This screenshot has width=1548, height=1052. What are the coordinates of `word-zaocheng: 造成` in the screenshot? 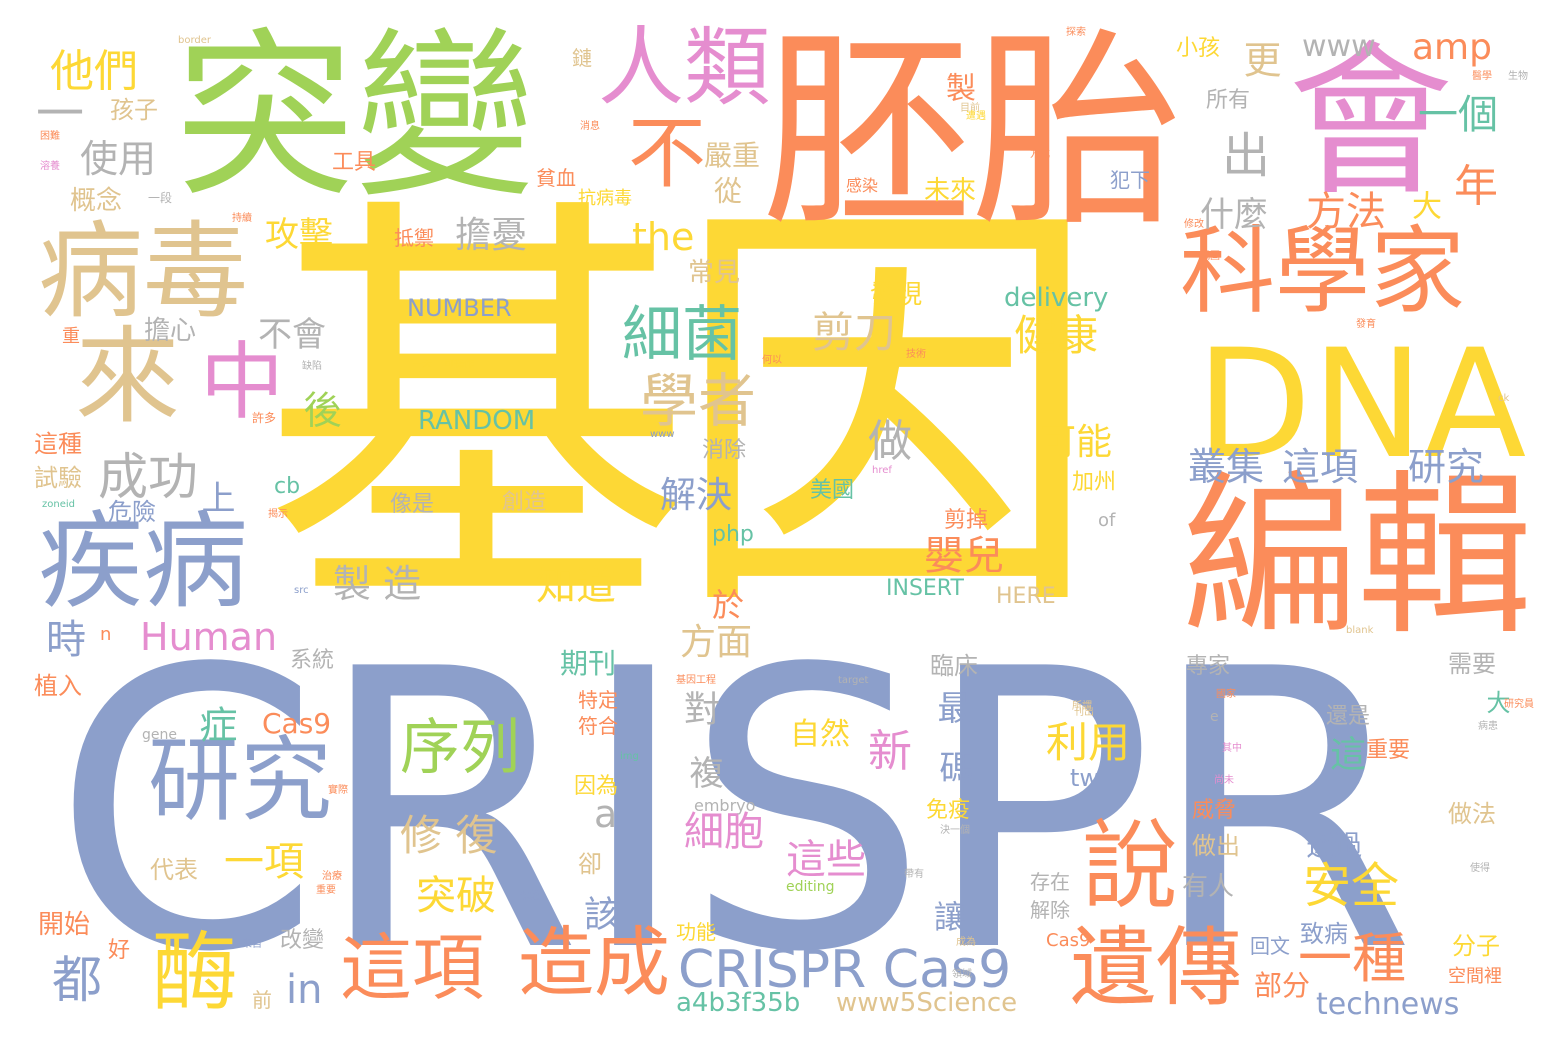 It's located at (594, 962).